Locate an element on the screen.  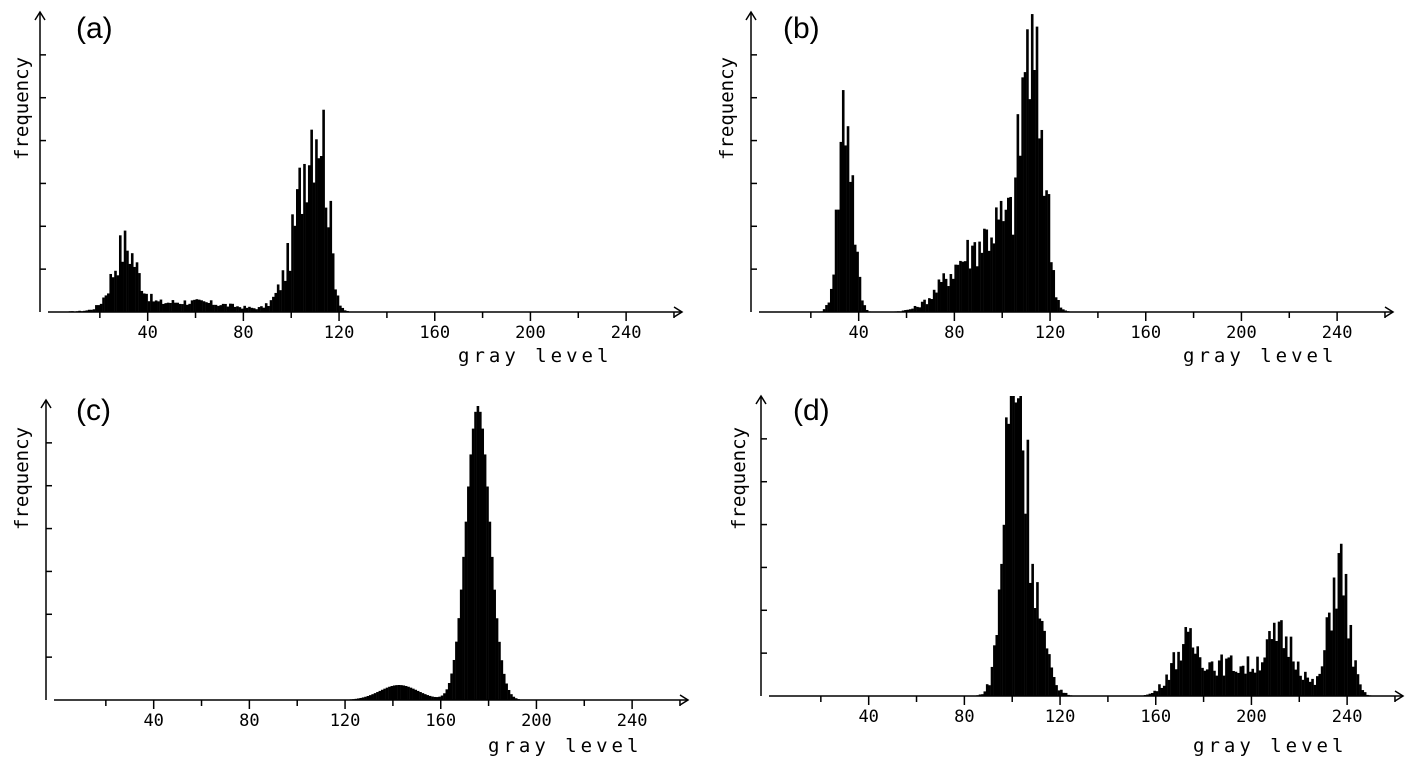
ylabel-a: frequency is located at coordinates (22, 108).